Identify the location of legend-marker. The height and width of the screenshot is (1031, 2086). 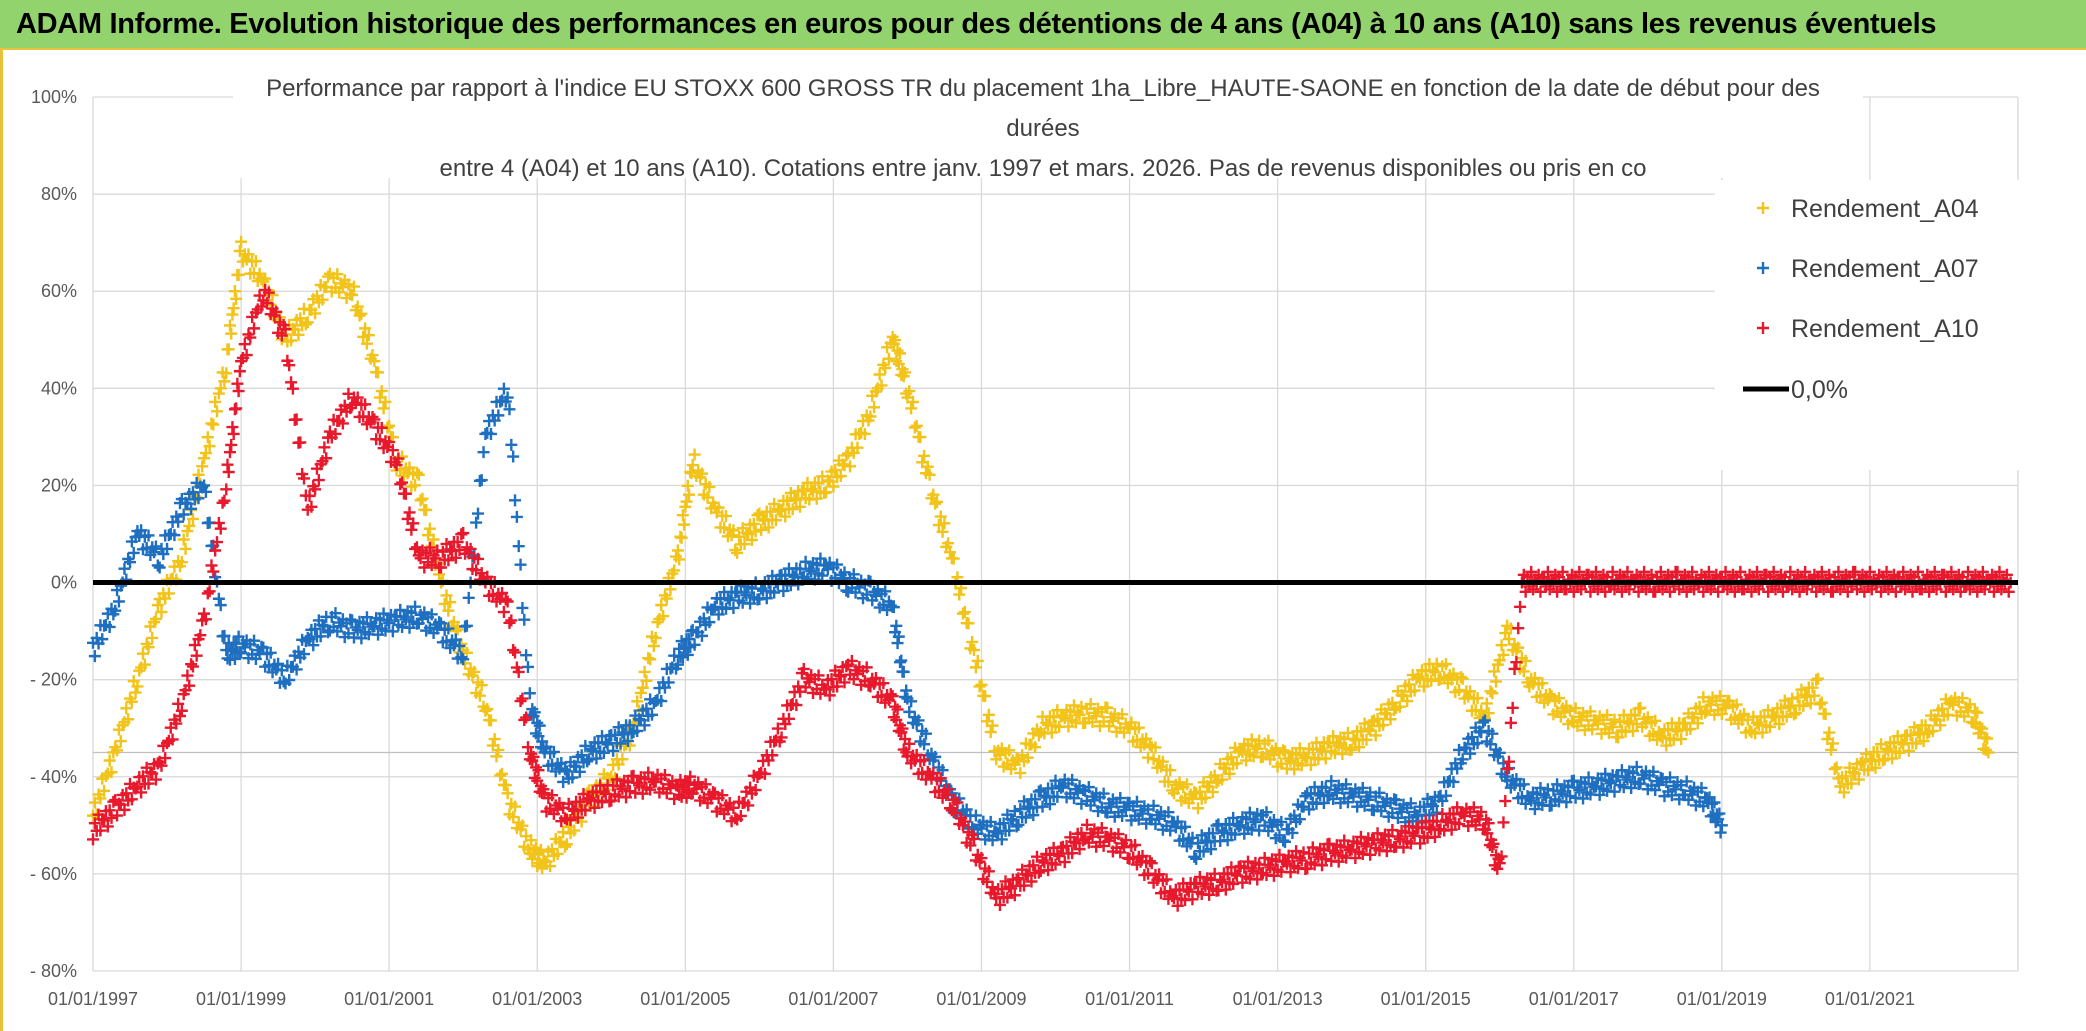
(1763, 268).